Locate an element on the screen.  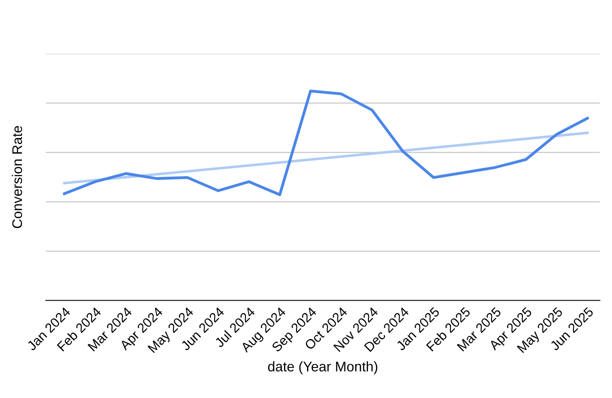
x-axis-title: date (Year Month) is located at coordinates (323, 367).